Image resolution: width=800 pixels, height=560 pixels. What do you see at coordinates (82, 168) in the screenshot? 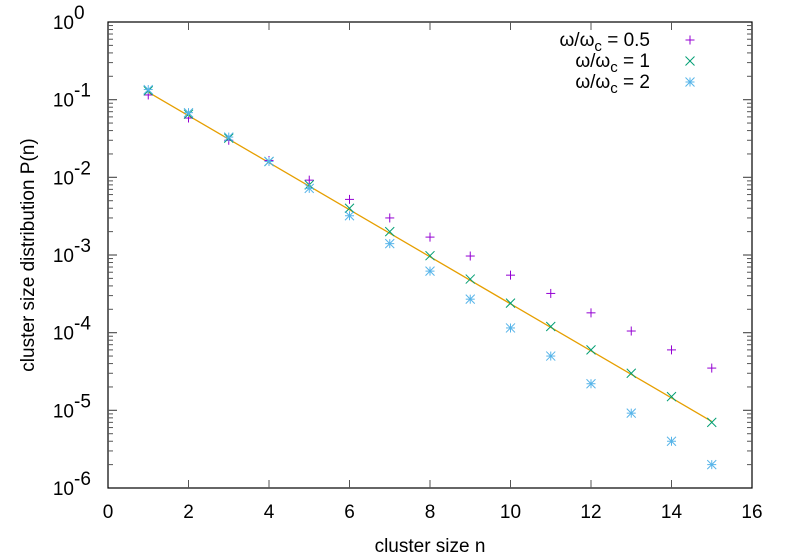
I see `y-tick-exponent: -2` at bounding box center [82, 168].